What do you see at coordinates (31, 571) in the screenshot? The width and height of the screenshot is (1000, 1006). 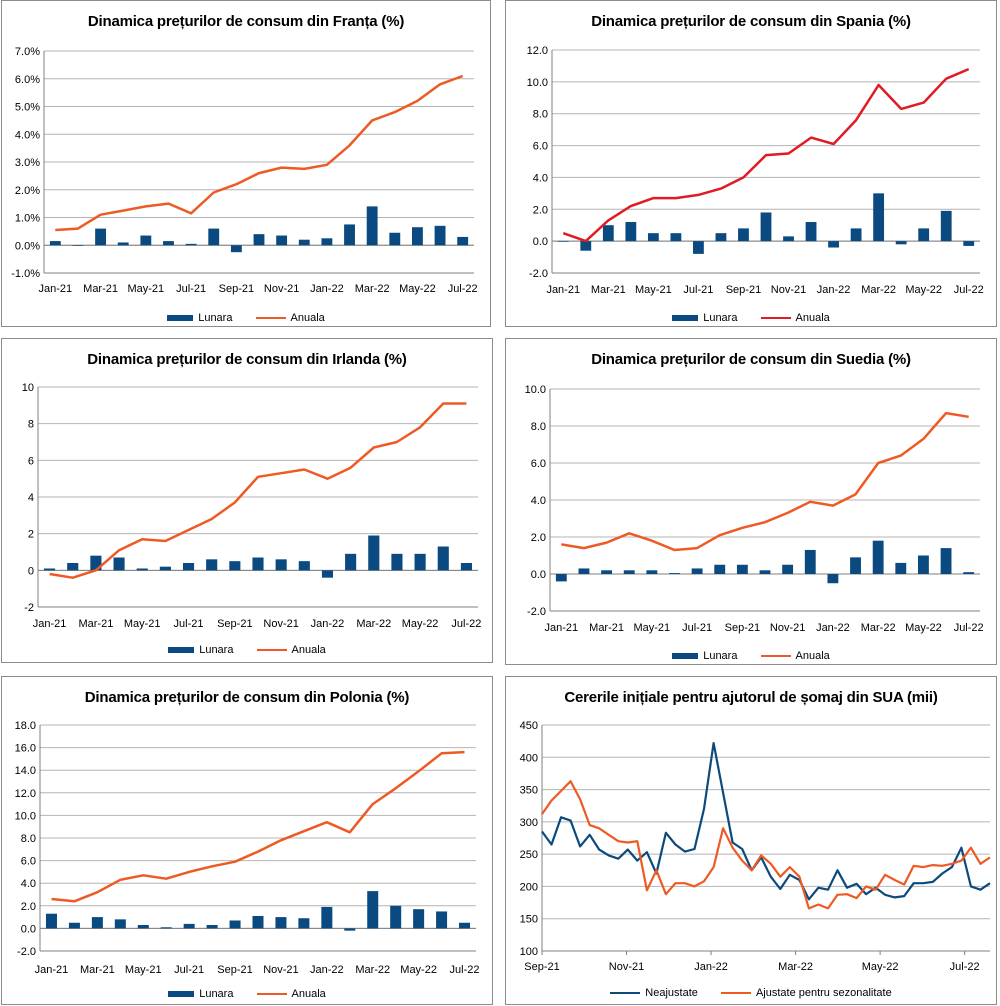 I see `y-tick-label: 0` at bounding box center [31, 571].